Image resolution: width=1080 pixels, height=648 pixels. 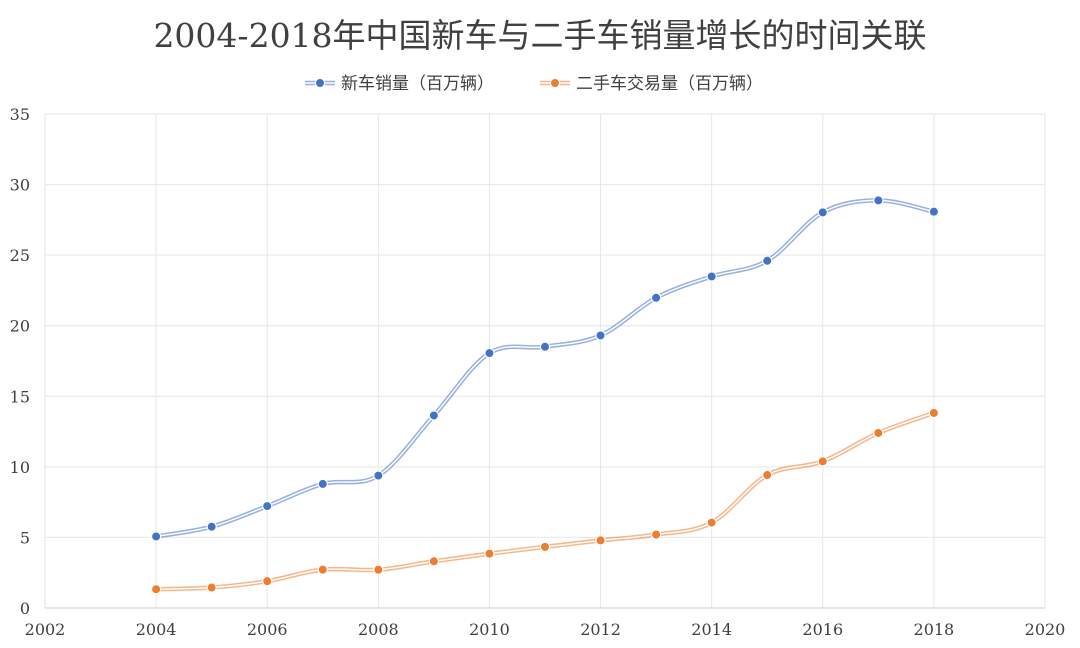 I want to click on y-tick-label: 0, so click(x=25, y=608).